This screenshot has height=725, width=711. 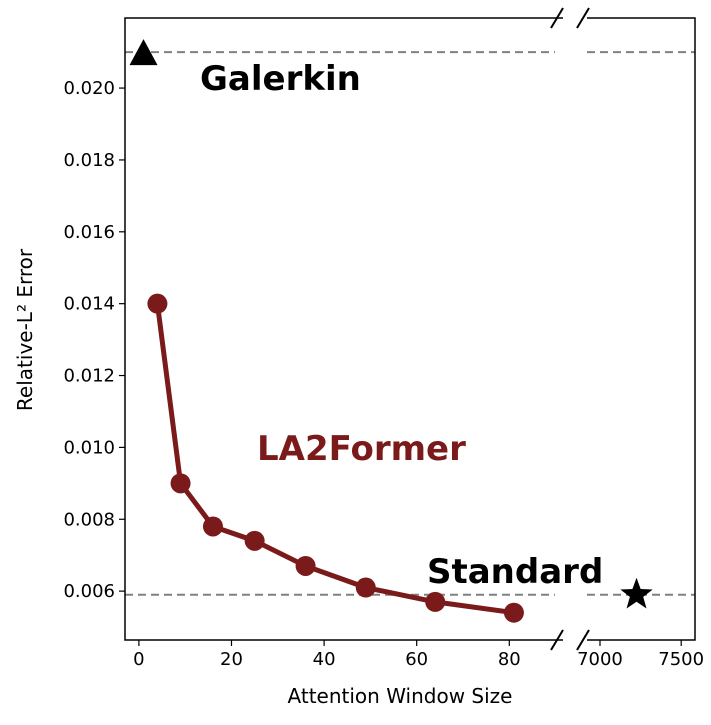 What do you see at coordinates (641, 329) in the screenshot?
I see `spine` at bounding box center [641, 329].